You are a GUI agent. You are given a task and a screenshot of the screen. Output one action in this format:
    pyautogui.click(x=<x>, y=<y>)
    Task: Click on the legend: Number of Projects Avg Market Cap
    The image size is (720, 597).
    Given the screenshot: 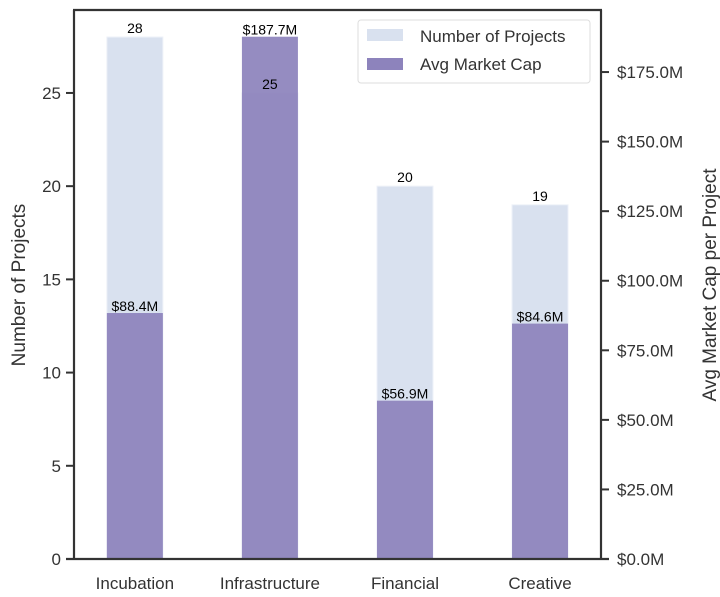 What is the action you would take?
    pyautogui.click(x=474, y=51)
    